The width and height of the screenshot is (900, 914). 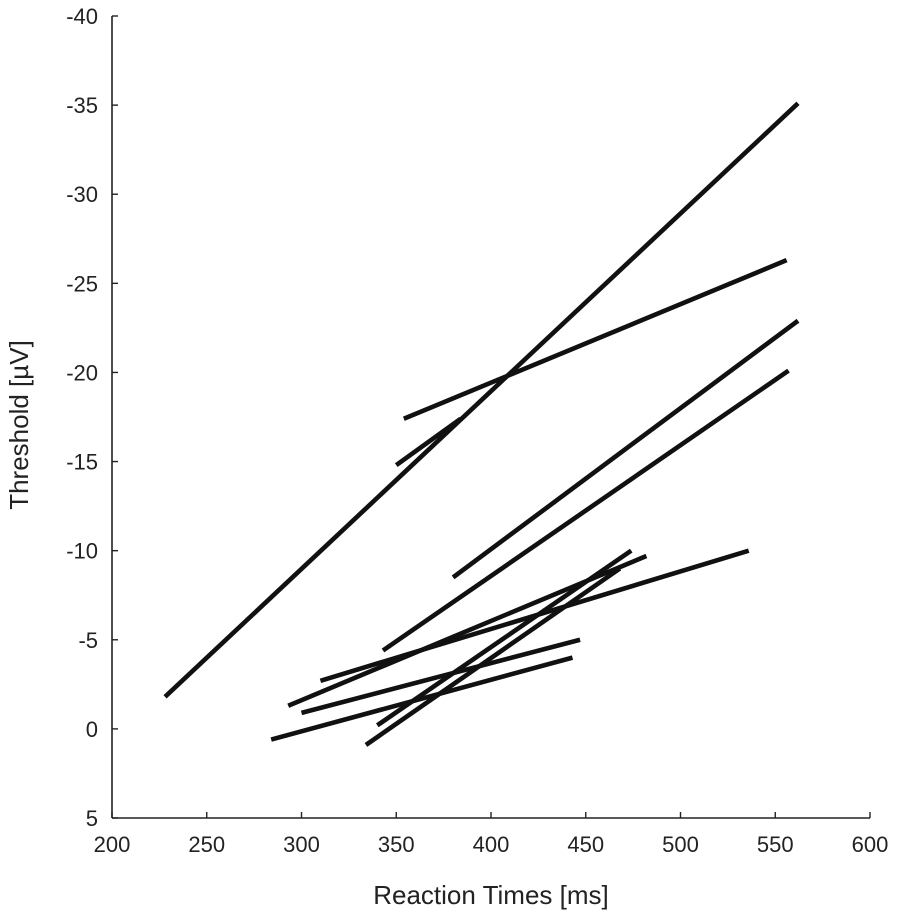 What do you see at coordinates (19, 425) in the screenshot?
I see `y-axis-title: Threshold [µV]` at bounding box center [19, 425].